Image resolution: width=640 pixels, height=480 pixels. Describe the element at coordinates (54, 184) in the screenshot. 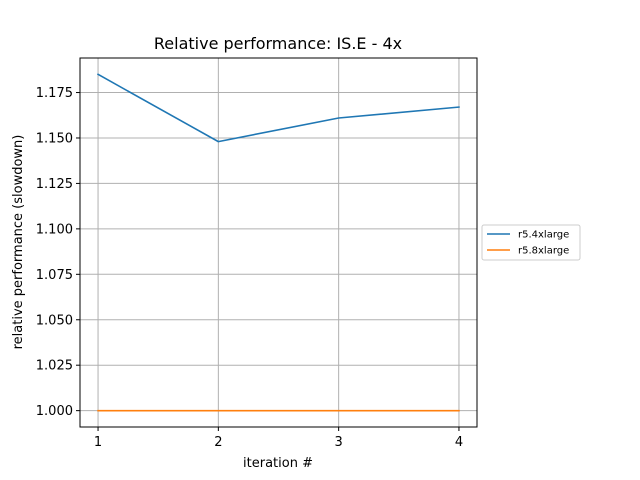

I see `y-tick-label: 1.125` at that location.